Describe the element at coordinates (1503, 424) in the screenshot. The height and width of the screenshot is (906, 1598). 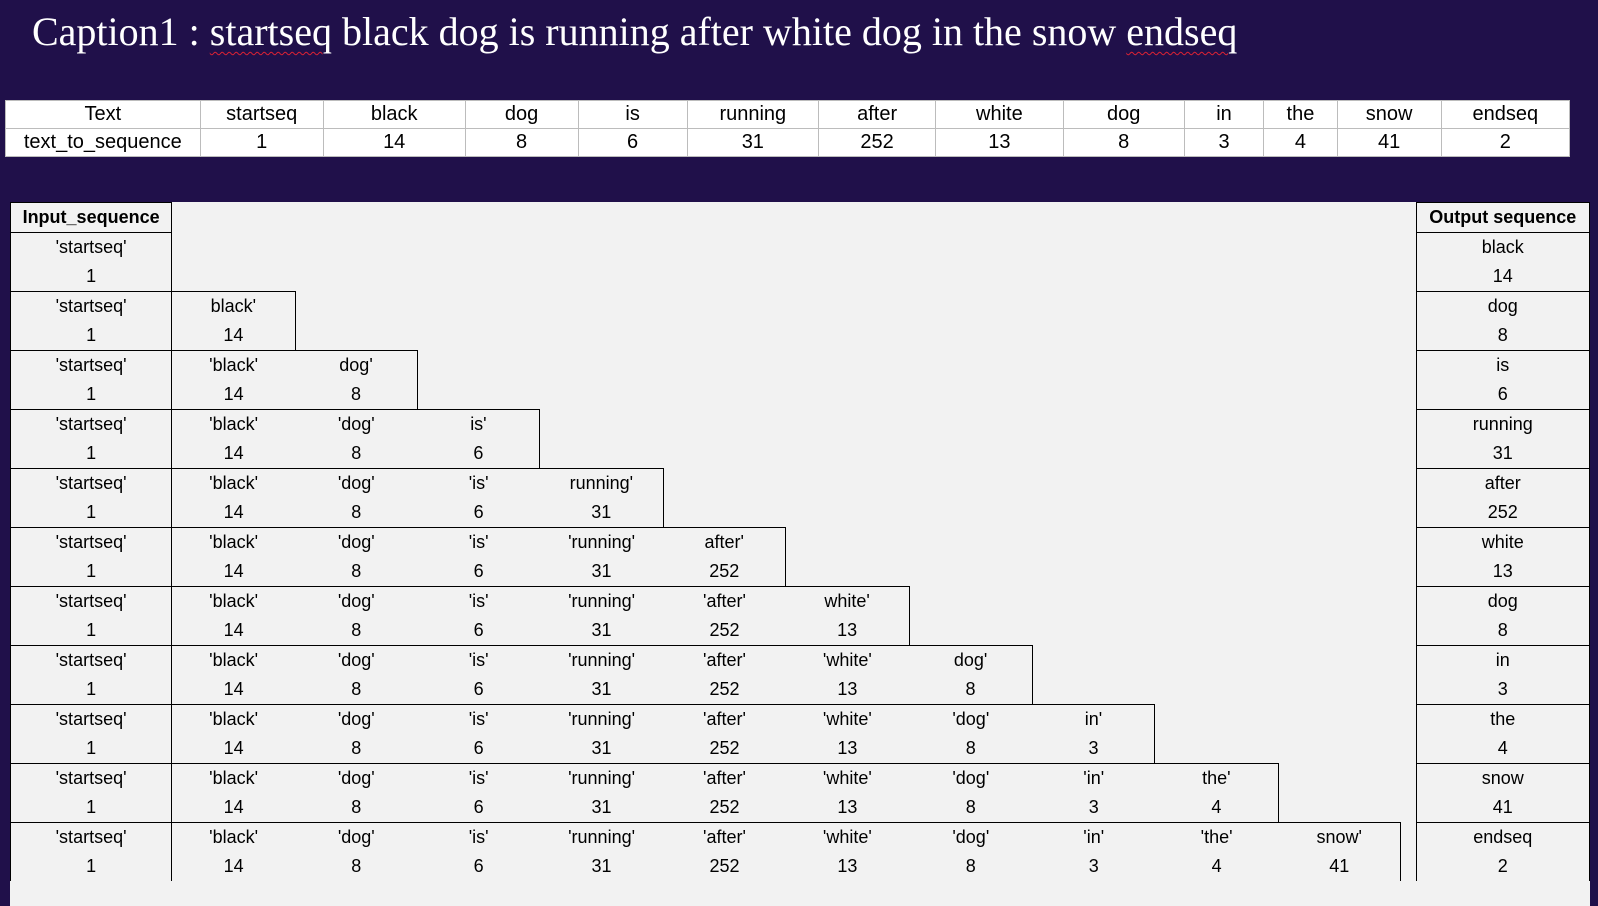
I see `output-word-cell: running` at that location.